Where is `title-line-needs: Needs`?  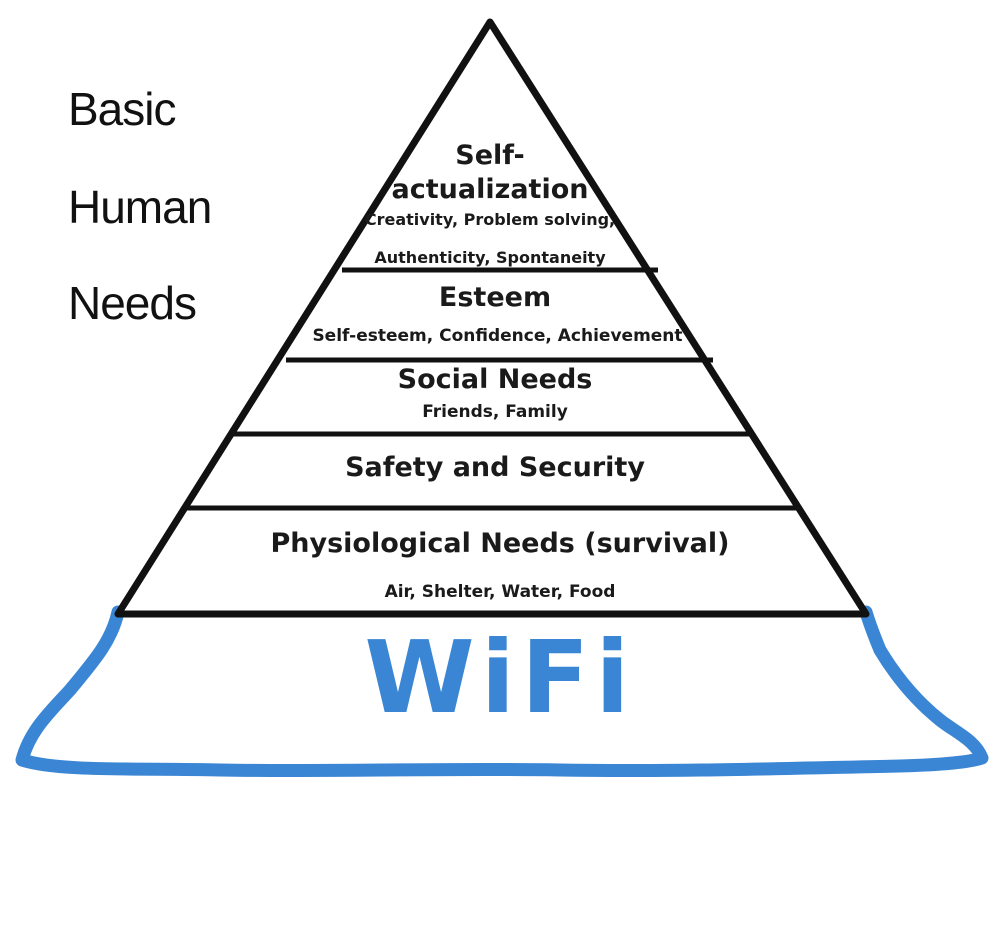 title-line-needs: Needs is located at coordinates (132, 303).